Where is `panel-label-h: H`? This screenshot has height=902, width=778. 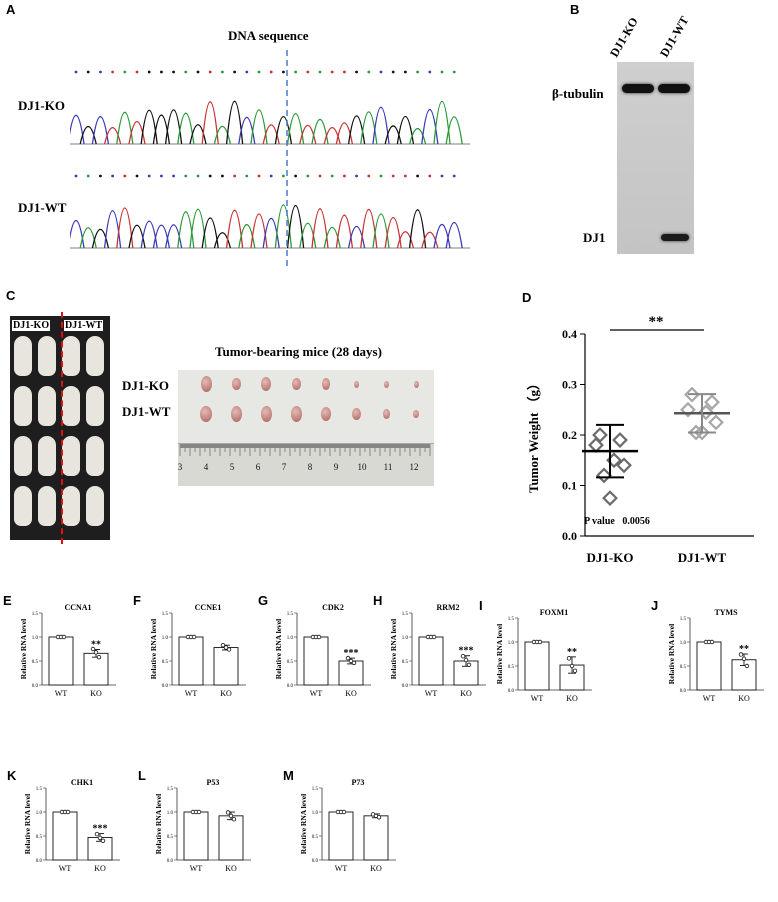
panel-label-h: H is located at coordinates (378, 600).